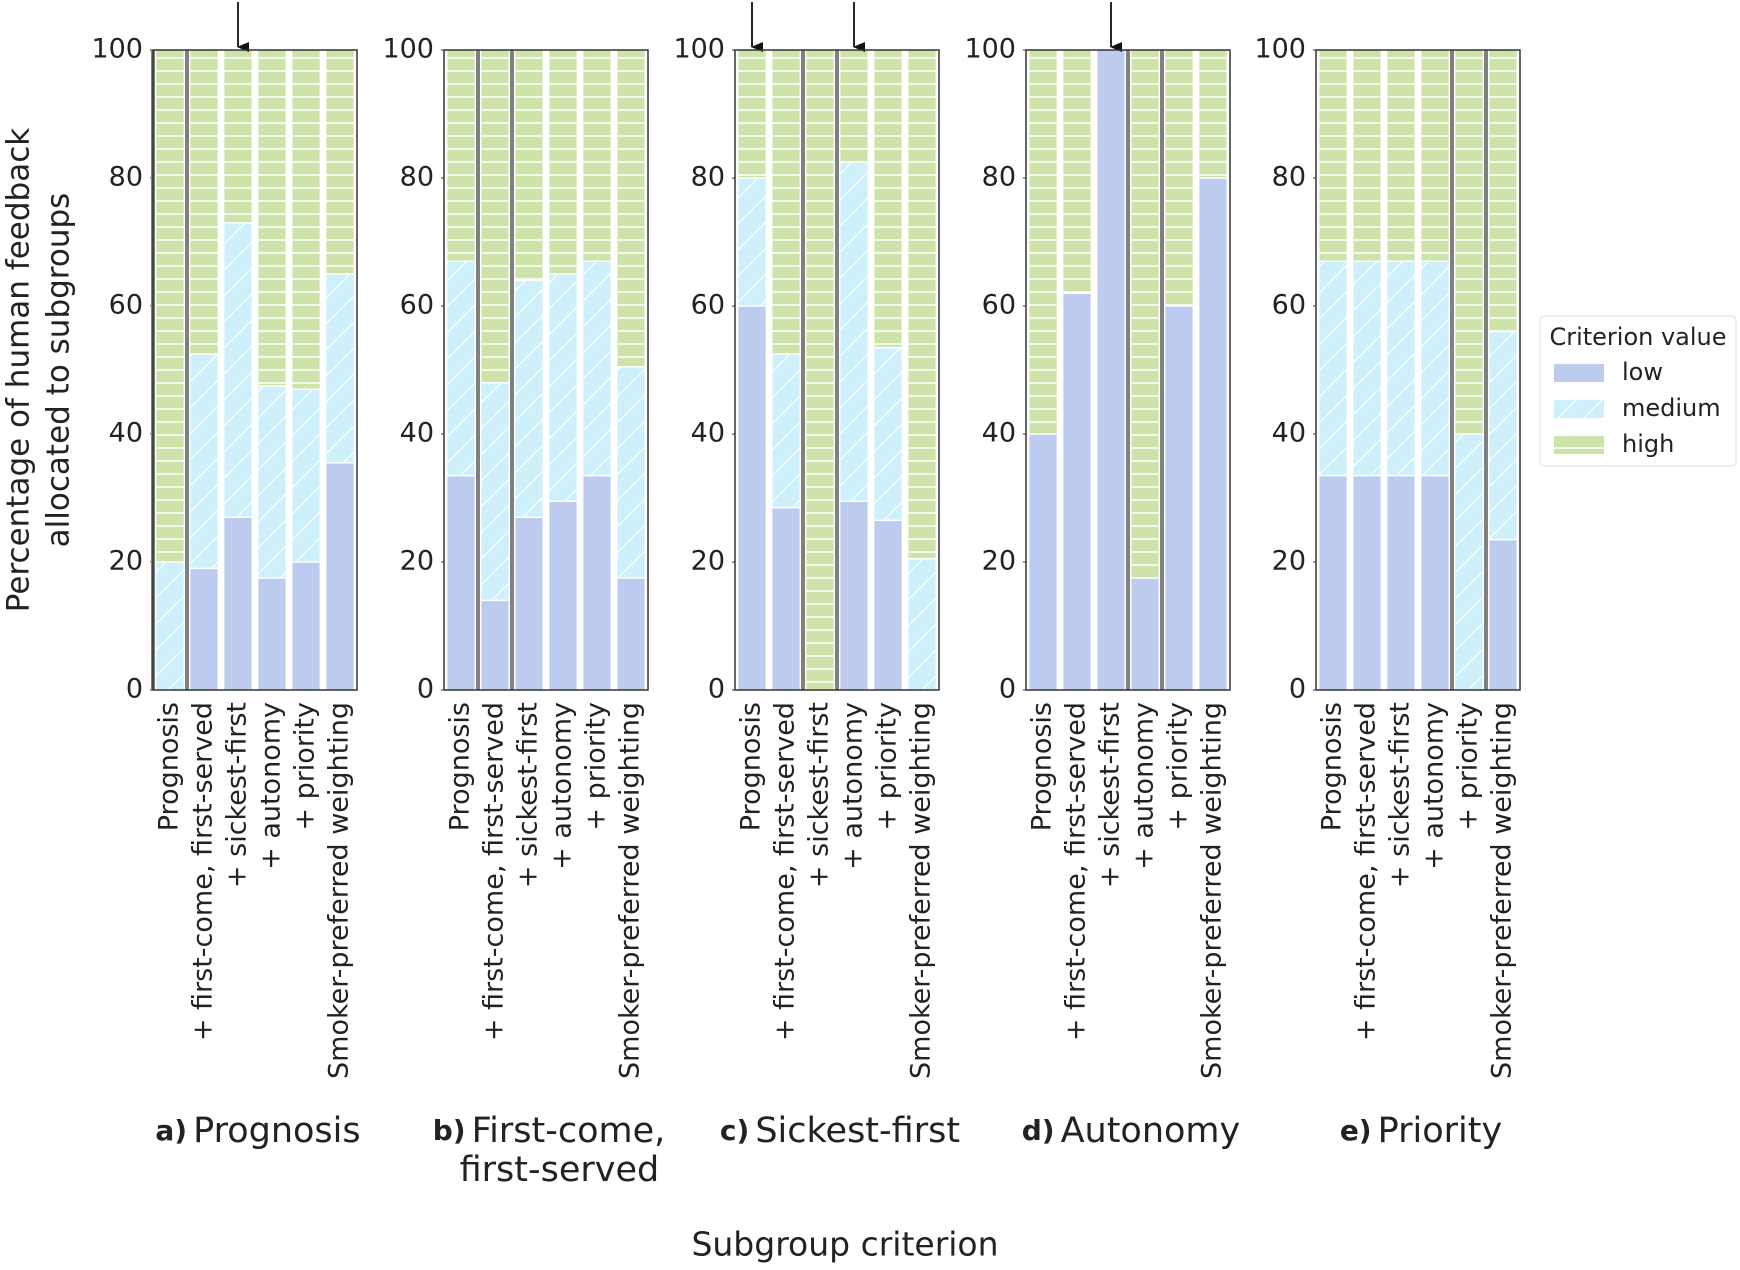 The width and height of the screenshot is (1740, 1270). Describe the element at coordinates (1579, 445) in the screenshot. I see `legend-hatch` at that location.